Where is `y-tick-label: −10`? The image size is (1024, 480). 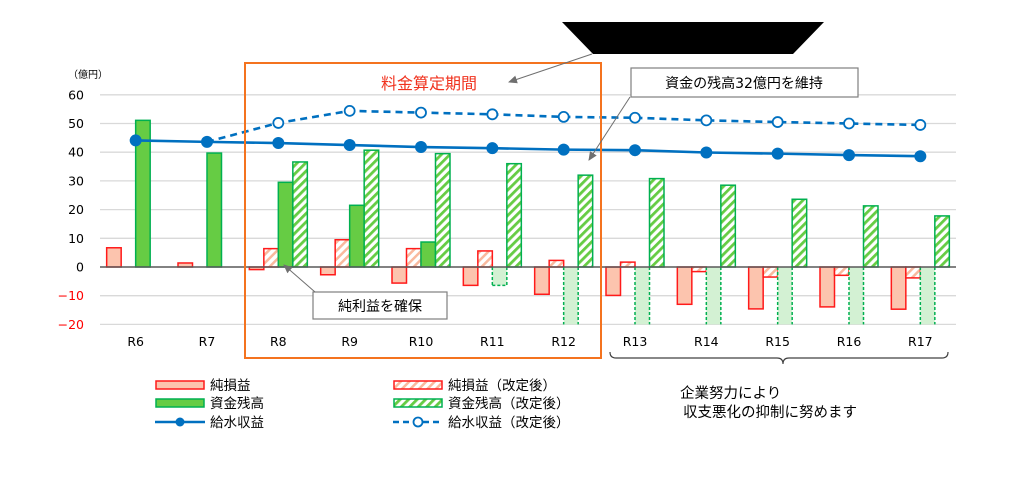
y-tick-label: −10 is located at coordinates (71, 295).